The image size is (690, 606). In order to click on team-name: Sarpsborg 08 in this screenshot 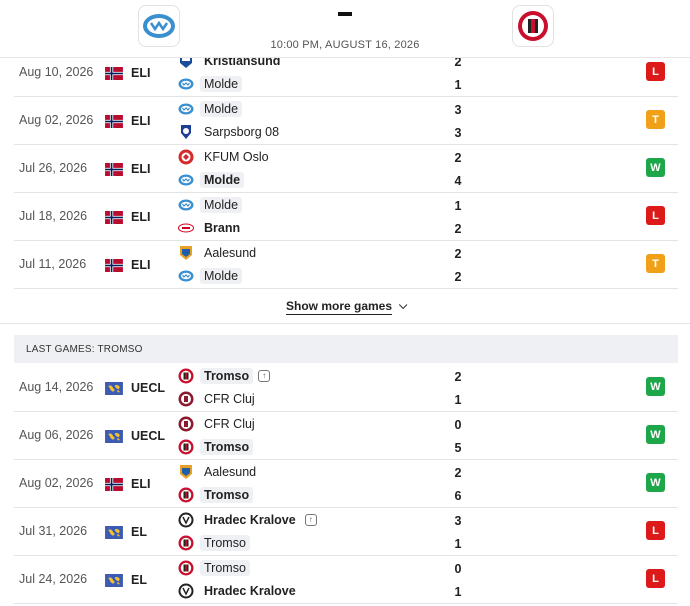, I will do `click(242, 132)`.